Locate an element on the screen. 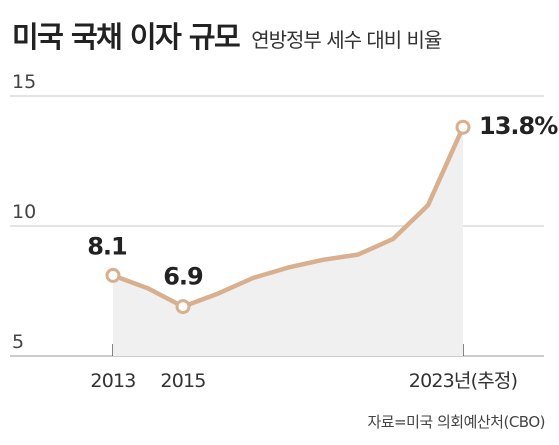  point-marker-2015 is located at coordinates (183, 307).